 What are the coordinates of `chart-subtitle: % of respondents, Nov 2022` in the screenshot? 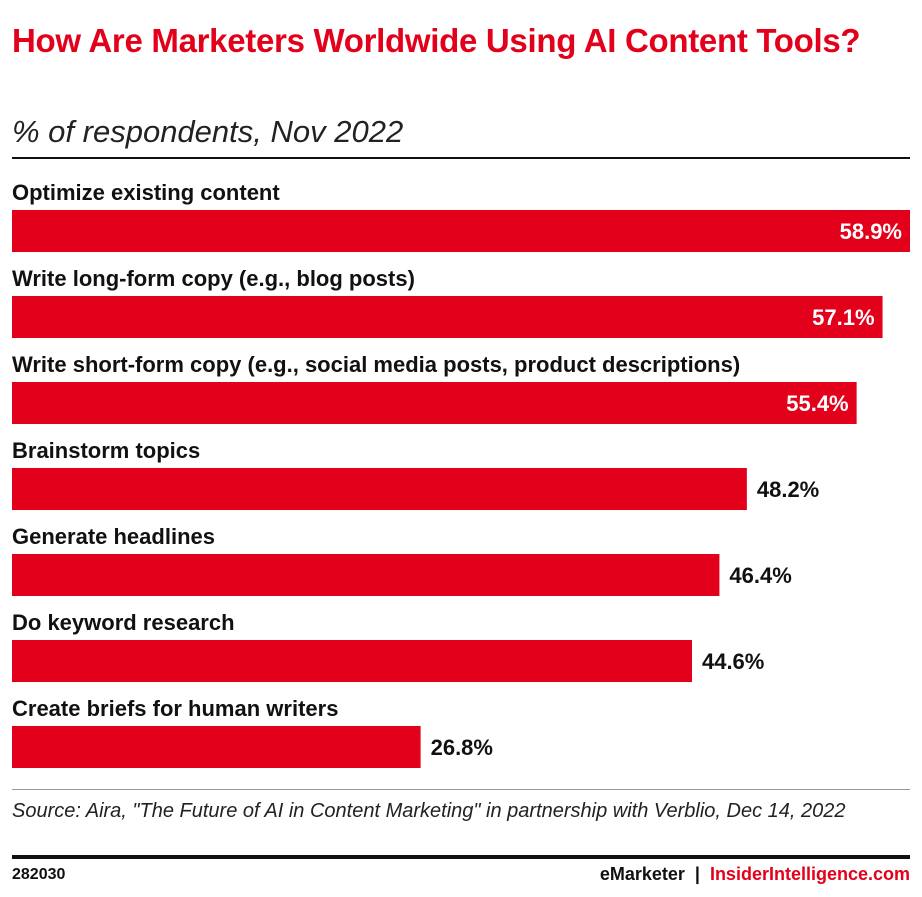 It's located at (208, 131).